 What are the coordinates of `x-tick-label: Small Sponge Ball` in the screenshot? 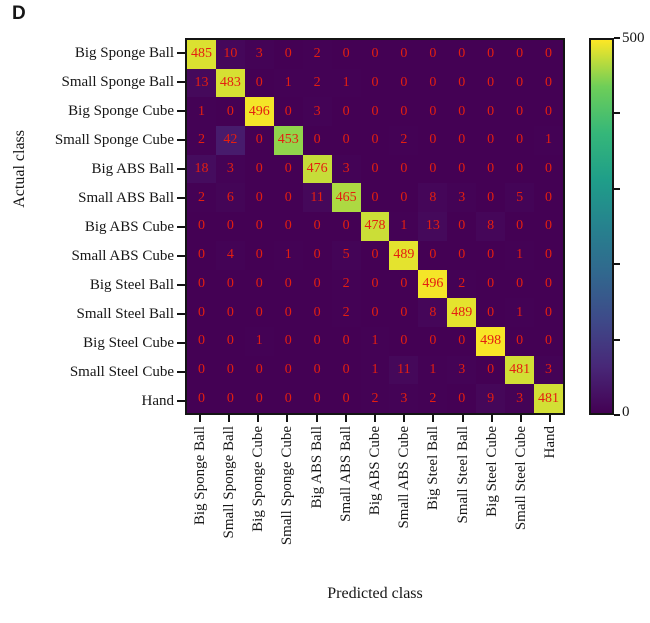 It's located at (228, 482).